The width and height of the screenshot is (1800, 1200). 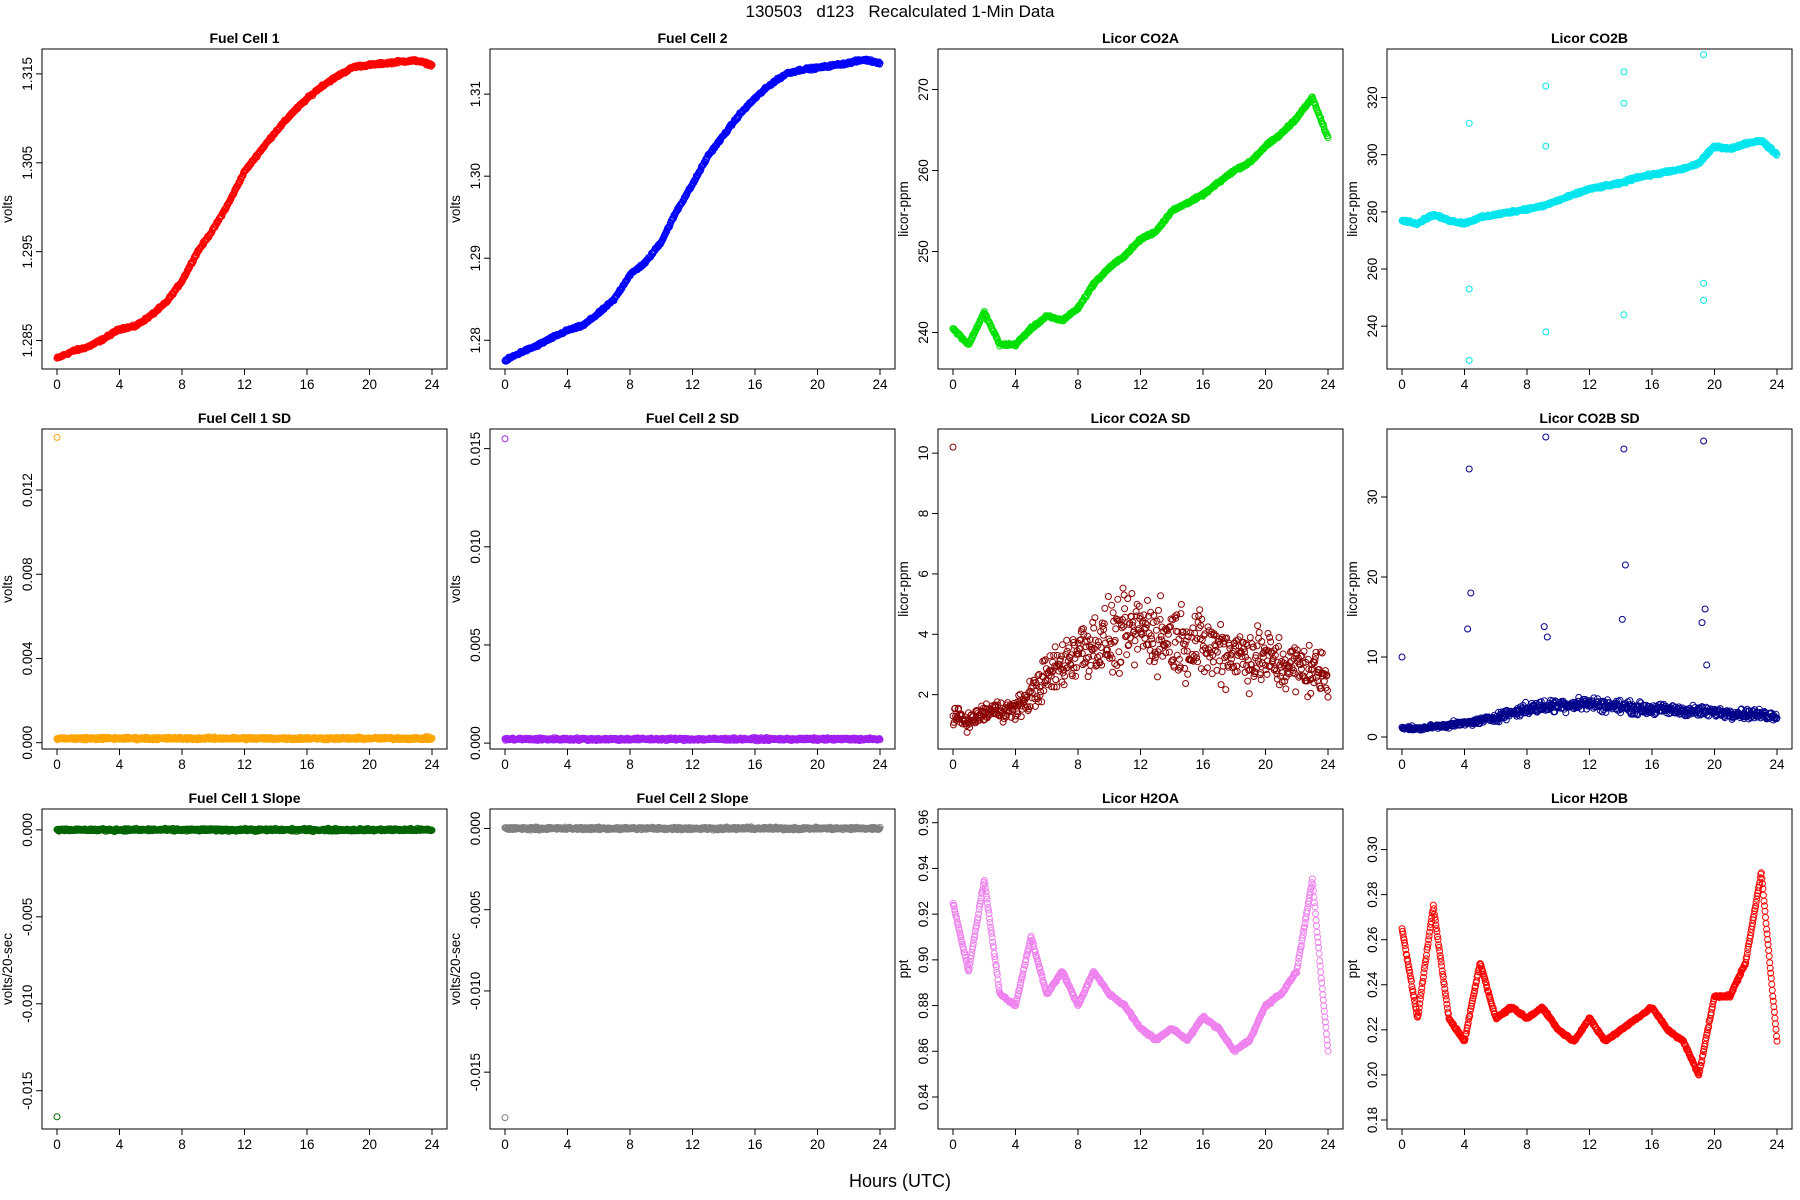 I want to click on y-tick-label: 1.285, so click(x=27, y=341).